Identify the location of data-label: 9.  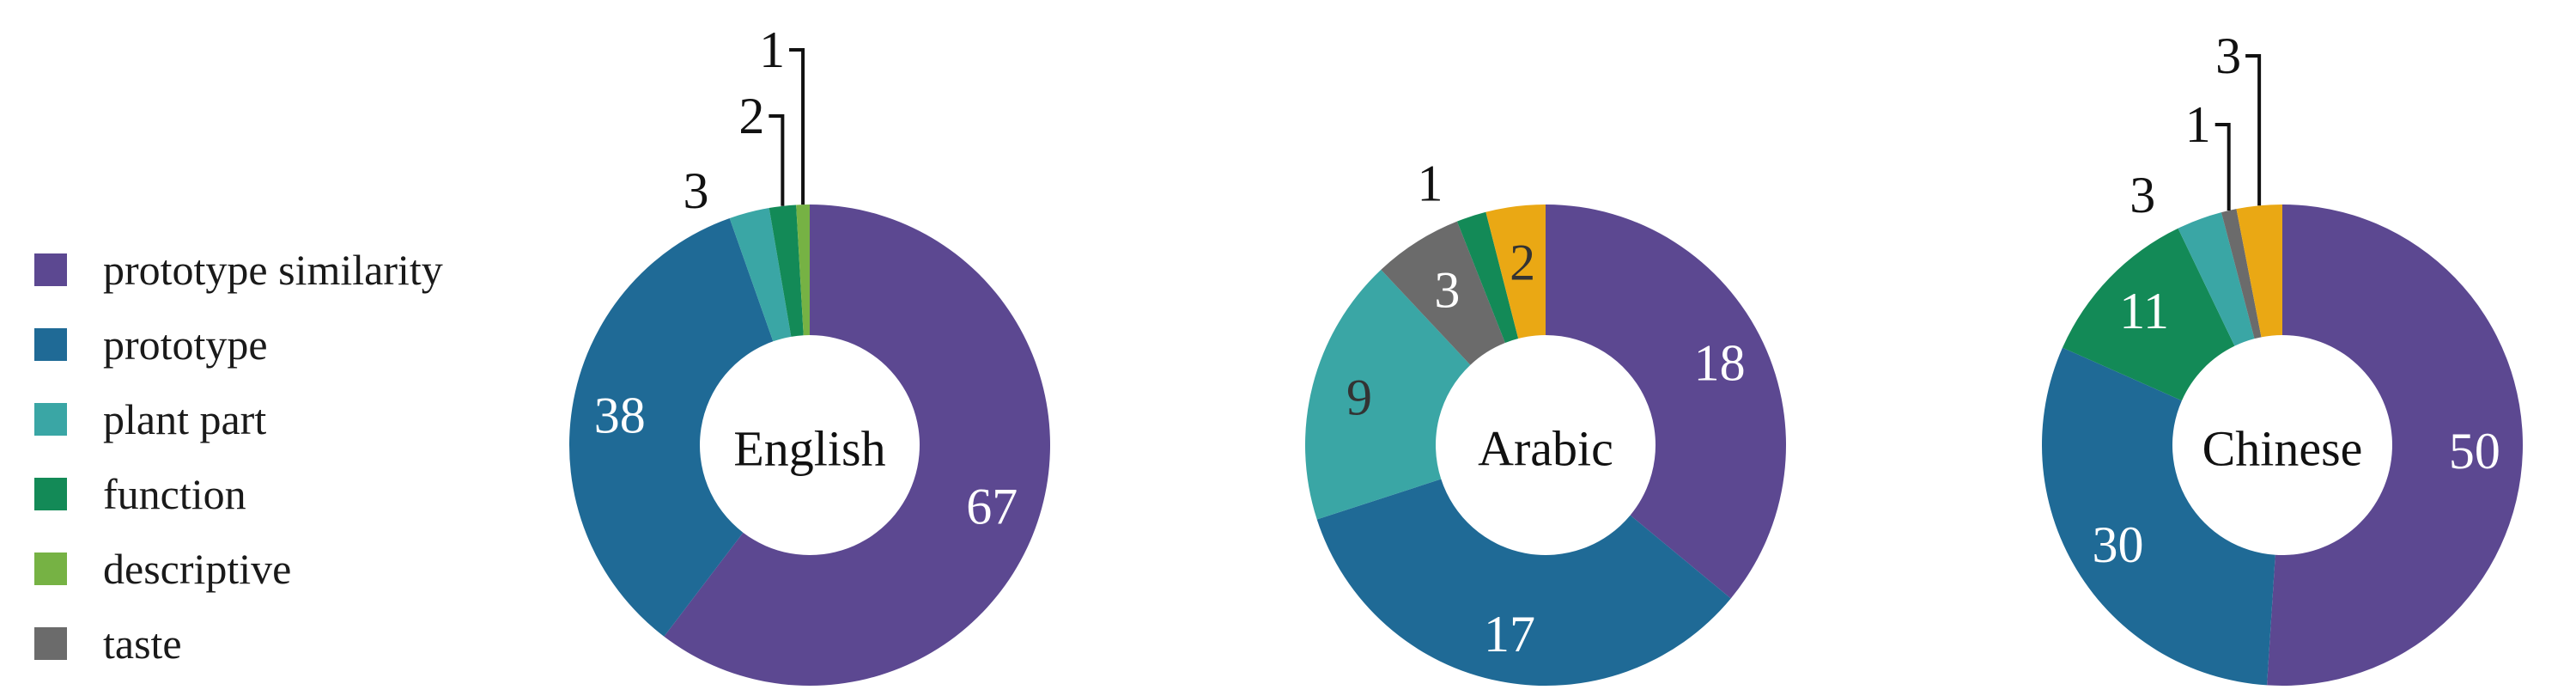
(1359, 397).